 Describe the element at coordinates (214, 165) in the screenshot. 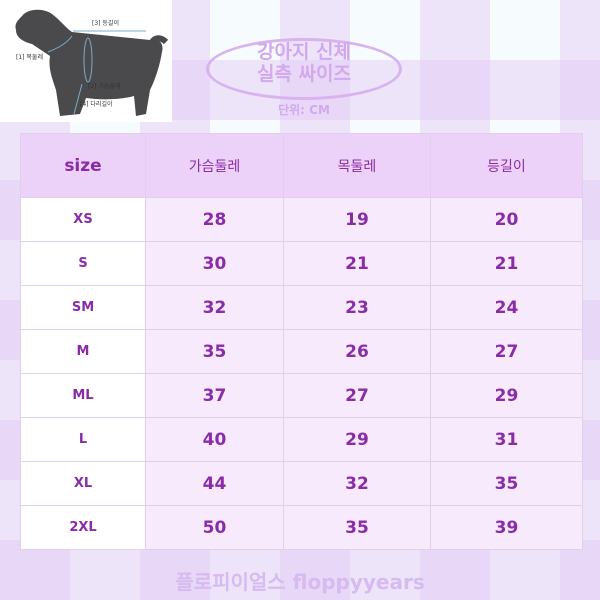

I see `column-header: 가슴둘레` at that location.